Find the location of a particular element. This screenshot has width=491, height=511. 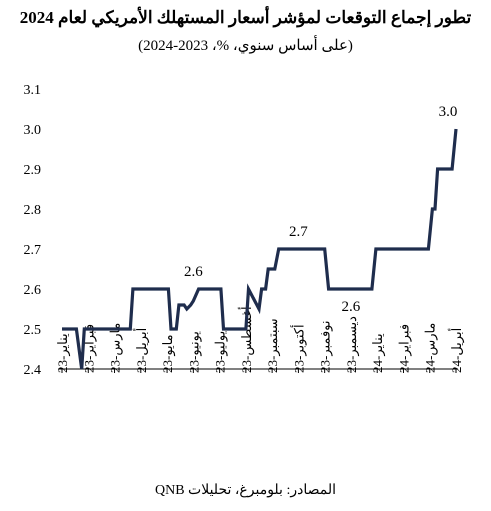

x-tick-label: أغسطس-23 is located at coordinates (246, 339).